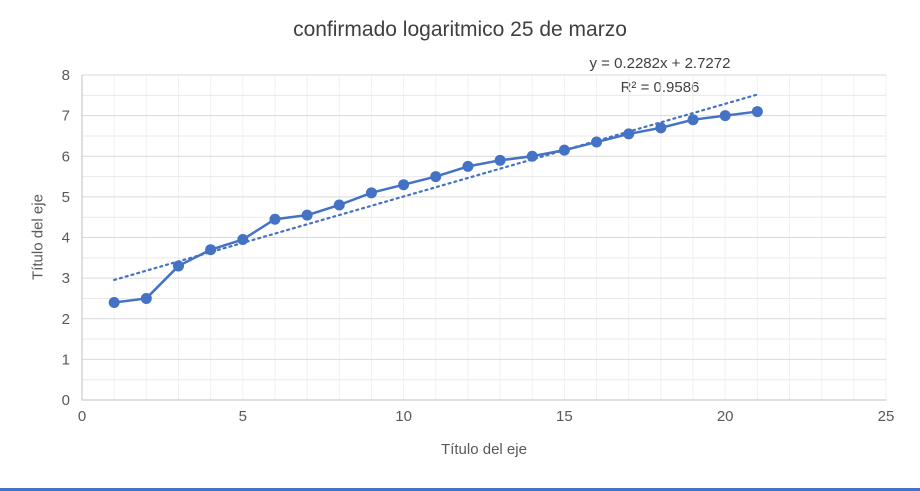 The image size is (920, 491). I want to click on x-tick-label: 5, so click(243, 416).